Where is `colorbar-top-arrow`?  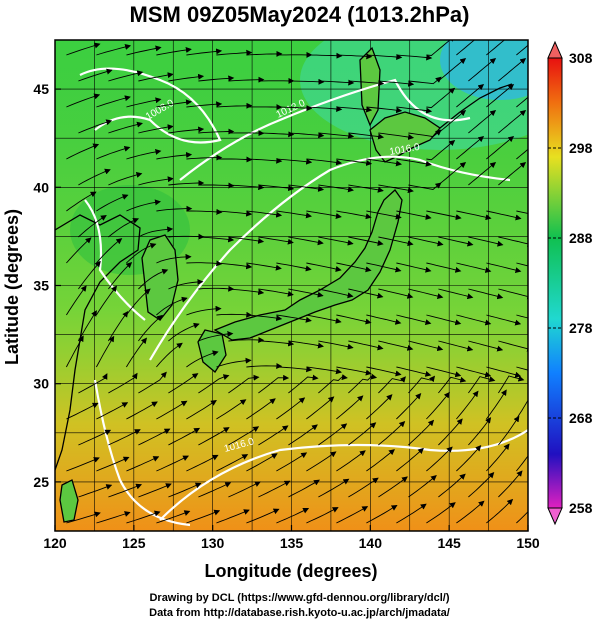 colorbar-top-arrow is located at coordinates (555, 49).